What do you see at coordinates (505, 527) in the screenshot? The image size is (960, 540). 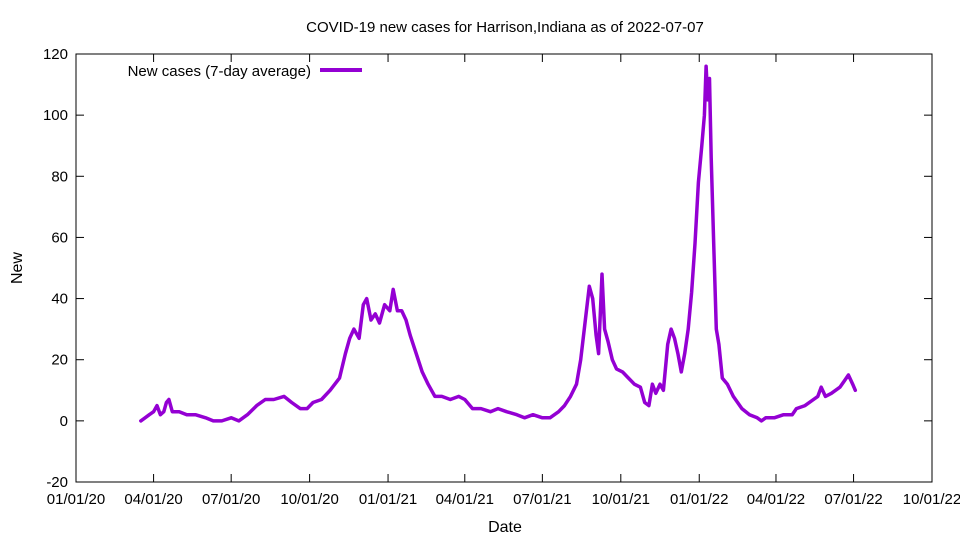 I see `x-axis-label: Date` at bounding box center [505, 527].